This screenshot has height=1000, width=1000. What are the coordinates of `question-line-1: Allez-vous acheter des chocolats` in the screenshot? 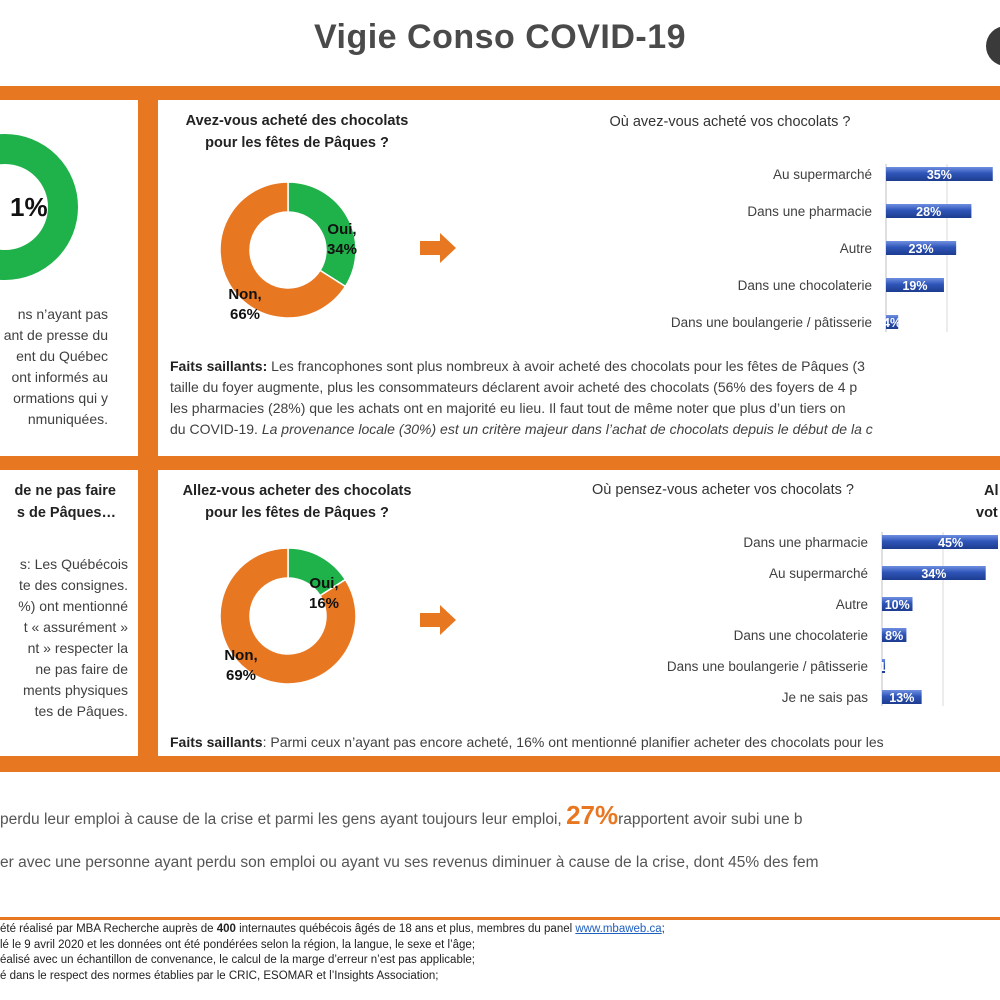 It's located at (297, 491).